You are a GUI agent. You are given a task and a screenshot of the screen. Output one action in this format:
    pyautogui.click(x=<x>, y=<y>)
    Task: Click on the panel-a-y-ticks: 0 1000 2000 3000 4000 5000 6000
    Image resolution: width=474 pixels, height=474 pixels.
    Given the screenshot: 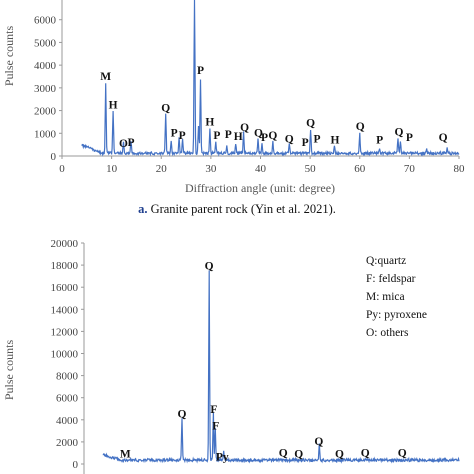 What is the action you would take?
    pyautogui.click(x=48, y=89)
    